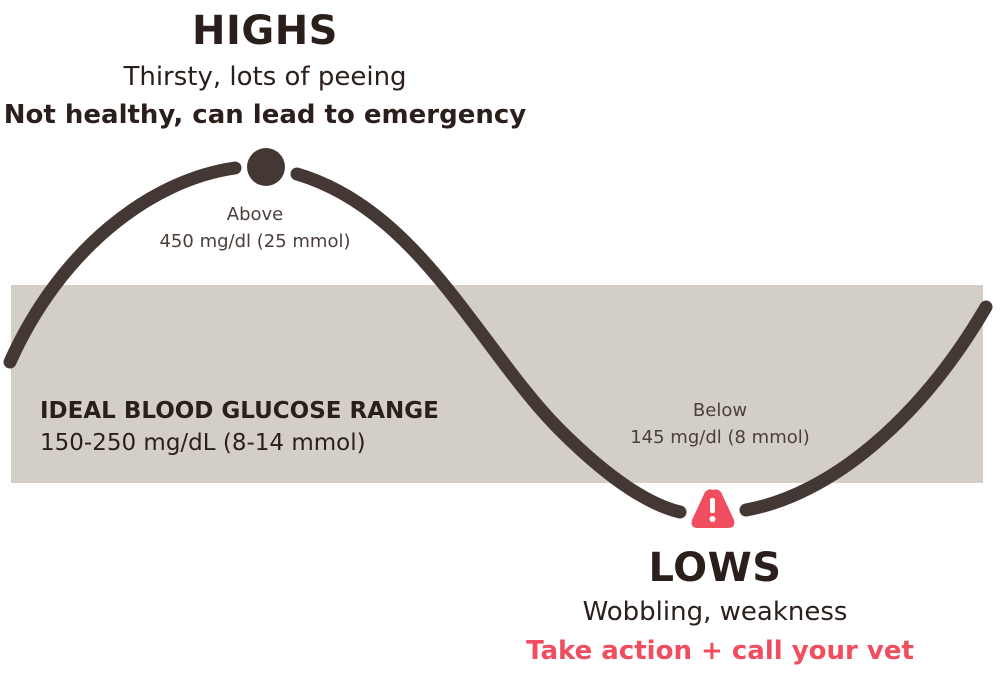 The height and width of the screenshot is (683, 1000). What do you see at coordinates (265, 115) in the screenshot?
I see `highs-warning: Not healthy, can lead to emergency` at bounding box center [265, 115].